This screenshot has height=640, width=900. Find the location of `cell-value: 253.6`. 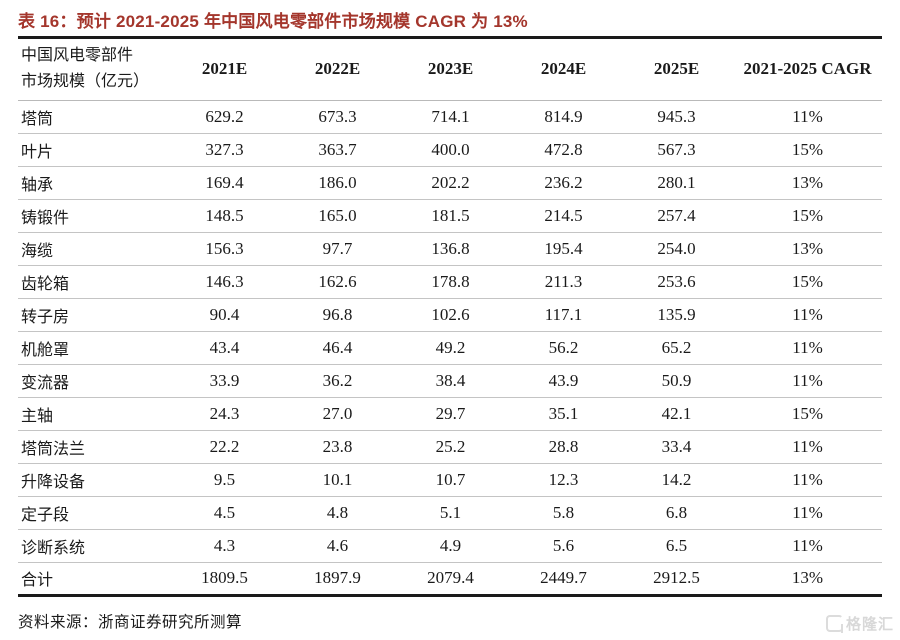

cell-value: 253.6 is located at coordinates (676, 282).